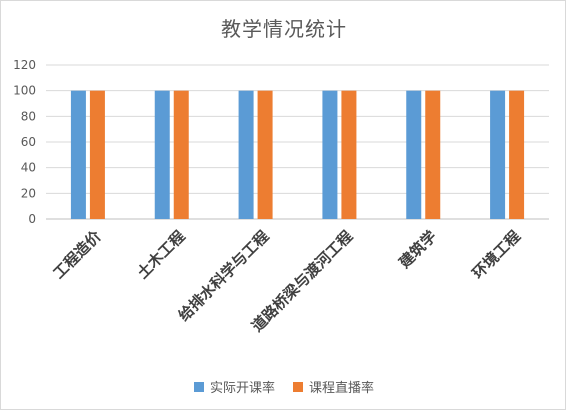 The image size is (568, 412). I want to click on y-tick-label: 60, so click(28, 142).